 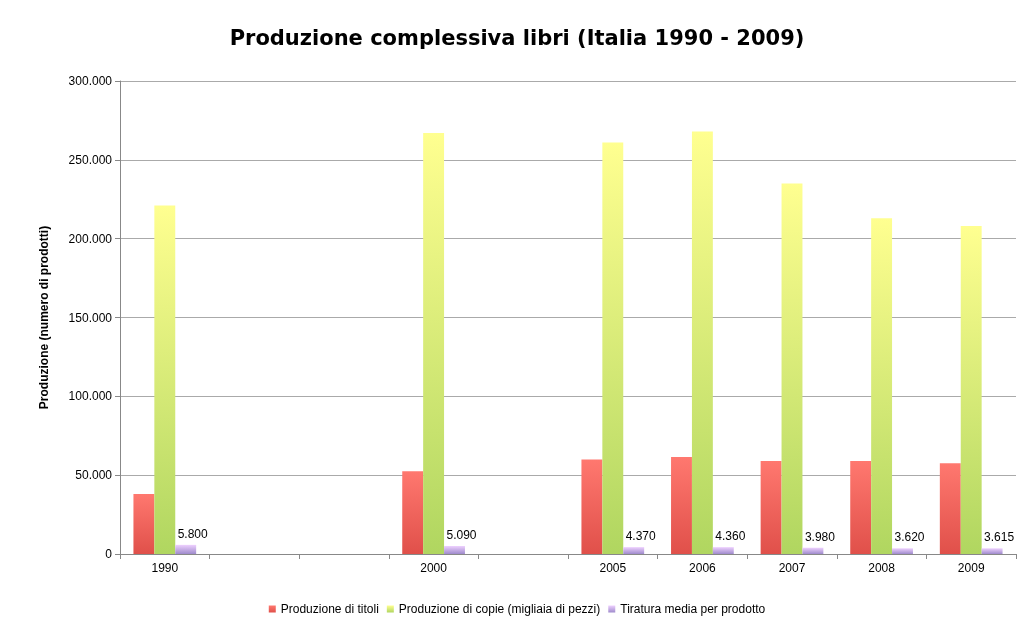 I want to click on data-label: 3.620, so click(x=909, y=537).